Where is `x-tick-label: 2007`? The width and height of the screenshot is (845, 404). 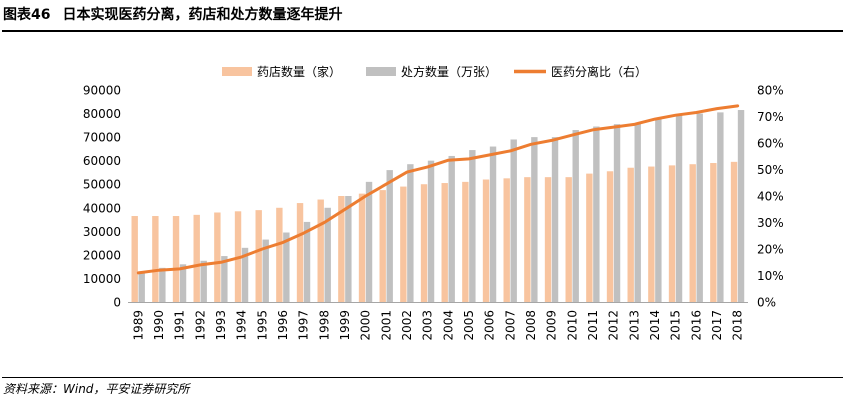 x-tick-label: 2007 is located at coordinates (510, 325).